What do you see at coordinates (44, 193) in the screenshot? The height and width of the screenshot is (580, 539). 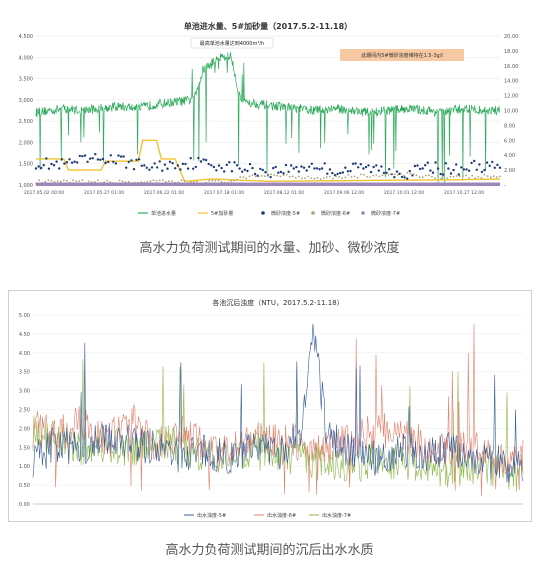 I see `x-tick-label: 2017.05.02 00:00` at bounding box center [44, 193].